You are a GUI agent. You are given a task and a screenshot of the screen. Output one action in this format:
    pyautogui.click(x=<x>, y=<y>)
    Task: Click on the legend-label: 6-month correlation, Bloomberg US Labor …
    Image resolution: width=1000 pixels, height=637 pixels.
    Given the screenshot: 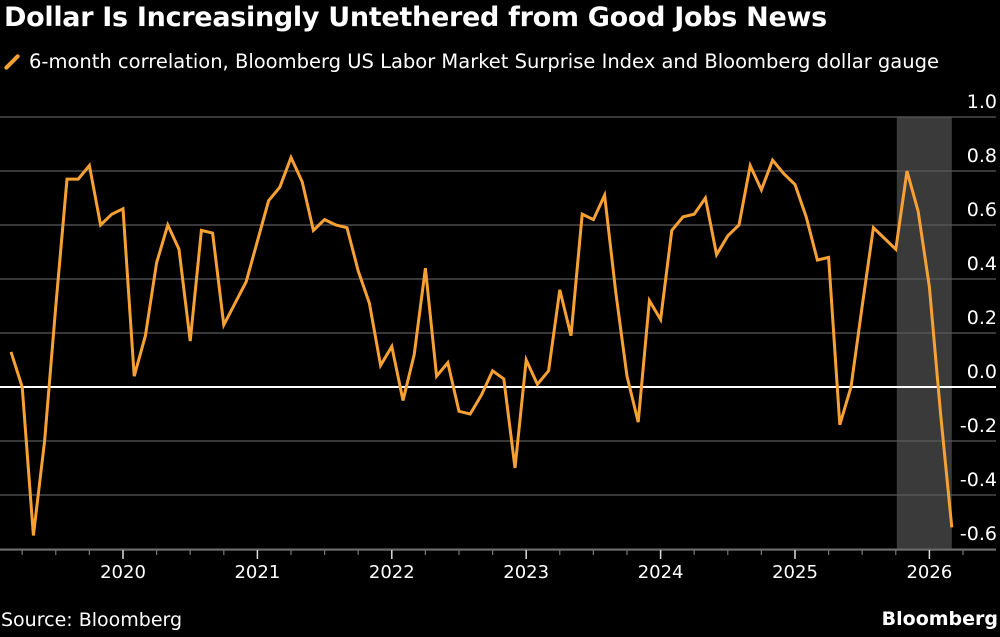 What is the action you would take?
    pyautogui.click(x=484, y=61)
    